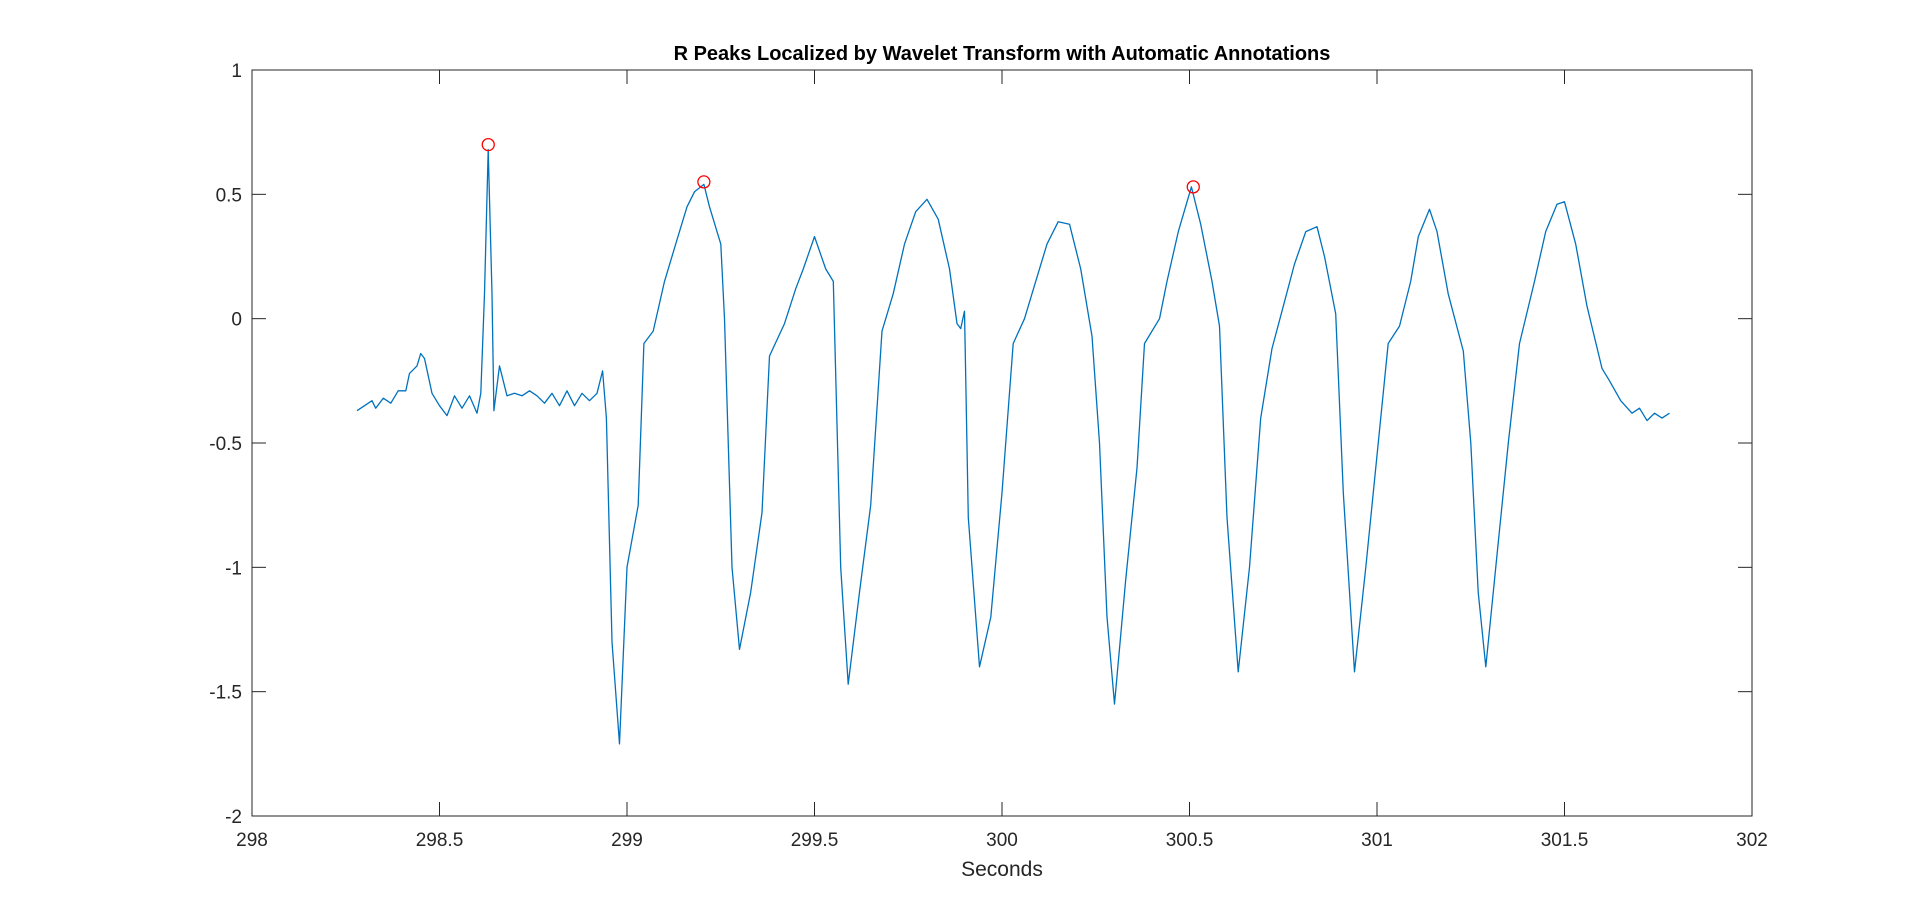 This screenshot has width=1920, height=916. I want to click on y-tick-label: -2, so click(233, 817).